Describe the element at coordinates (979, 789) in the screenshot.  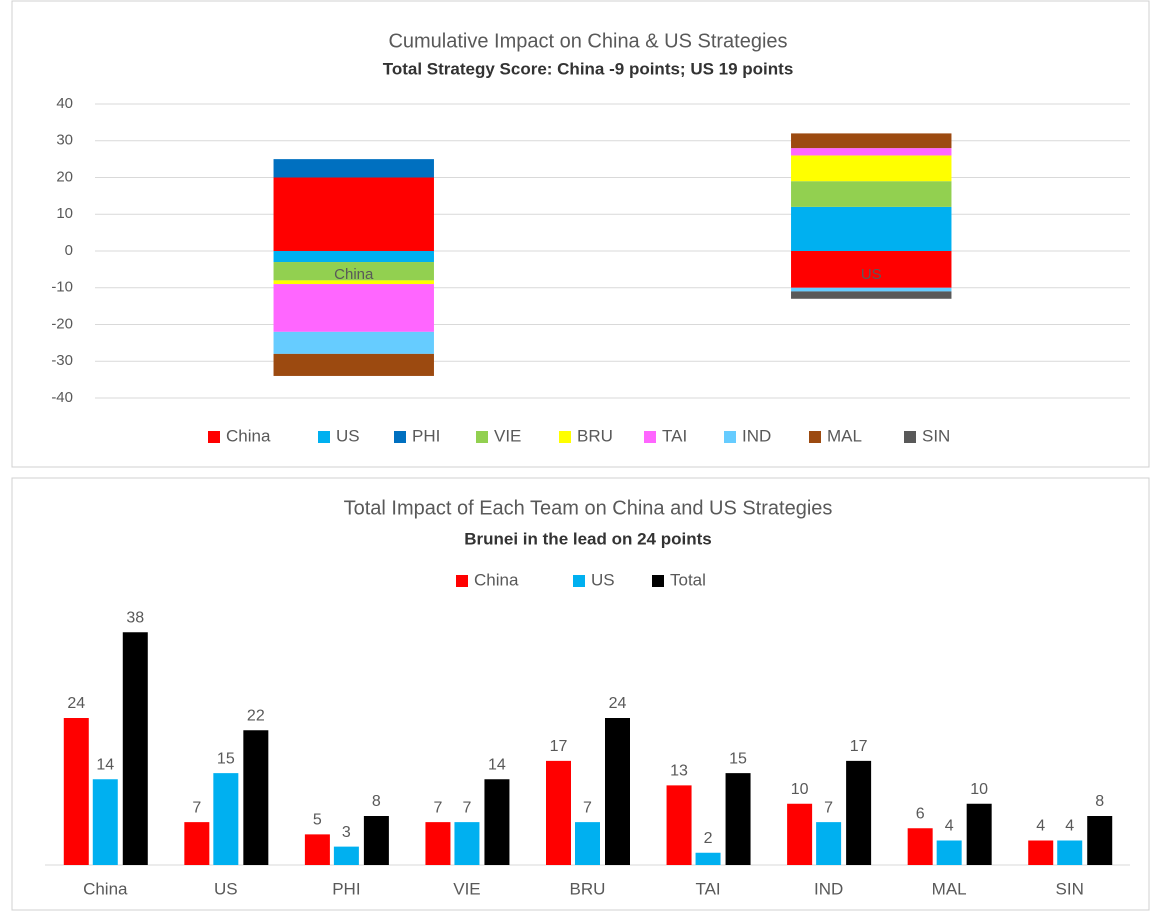
I see `value-label: 10` at that location.